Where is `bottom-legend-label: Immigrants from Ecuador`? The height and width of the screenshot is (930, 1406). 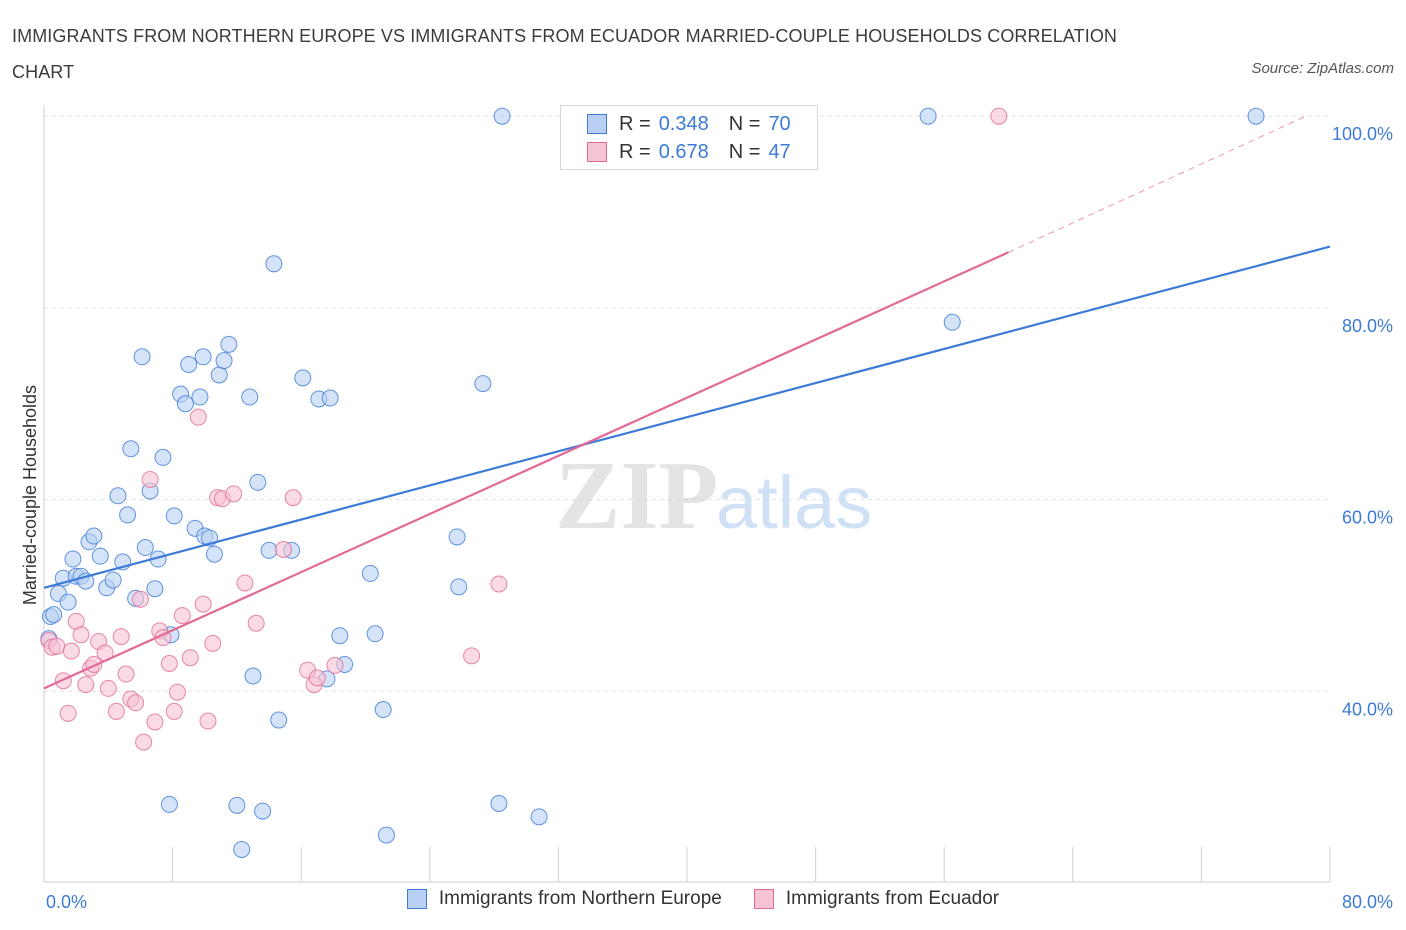 bottom-legend-label: Immigrants from Ecuador is located at coordinates (892, 898).